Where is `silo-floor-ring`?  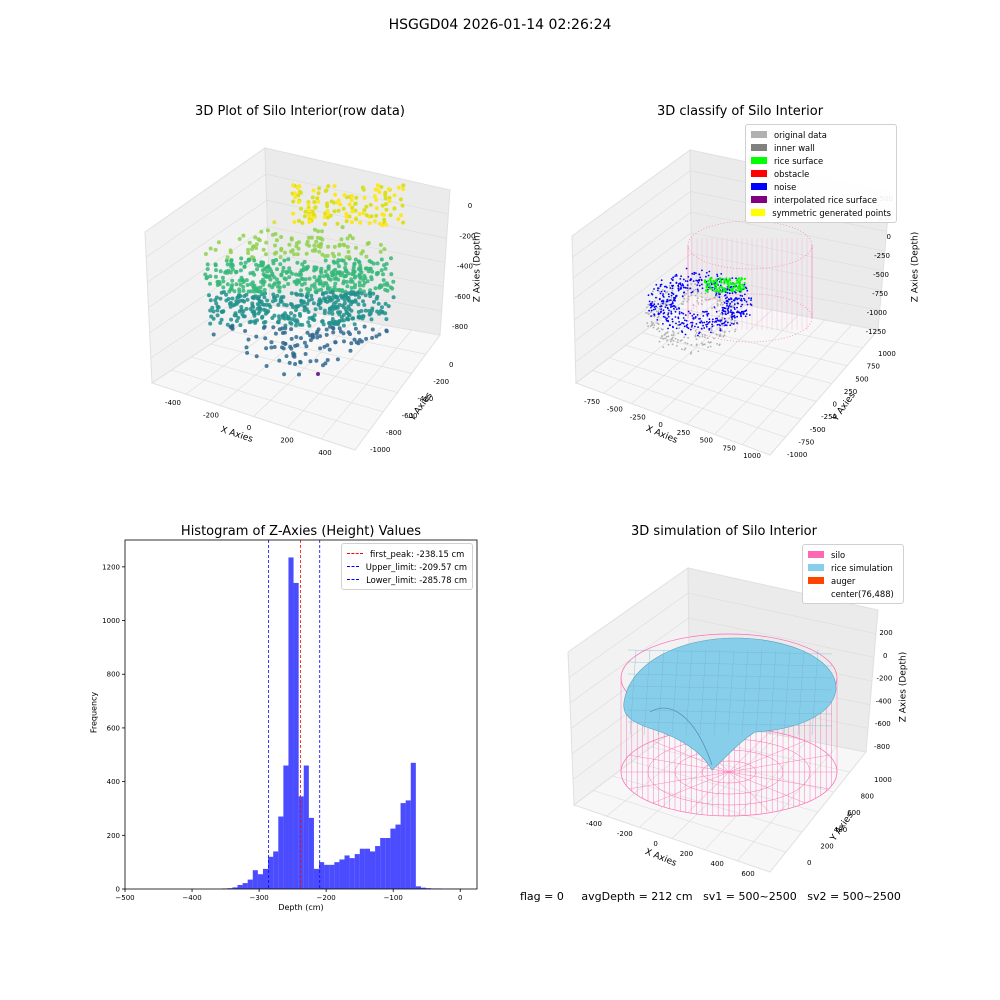
silo-floor-ring is located at coordinates (729, 772).